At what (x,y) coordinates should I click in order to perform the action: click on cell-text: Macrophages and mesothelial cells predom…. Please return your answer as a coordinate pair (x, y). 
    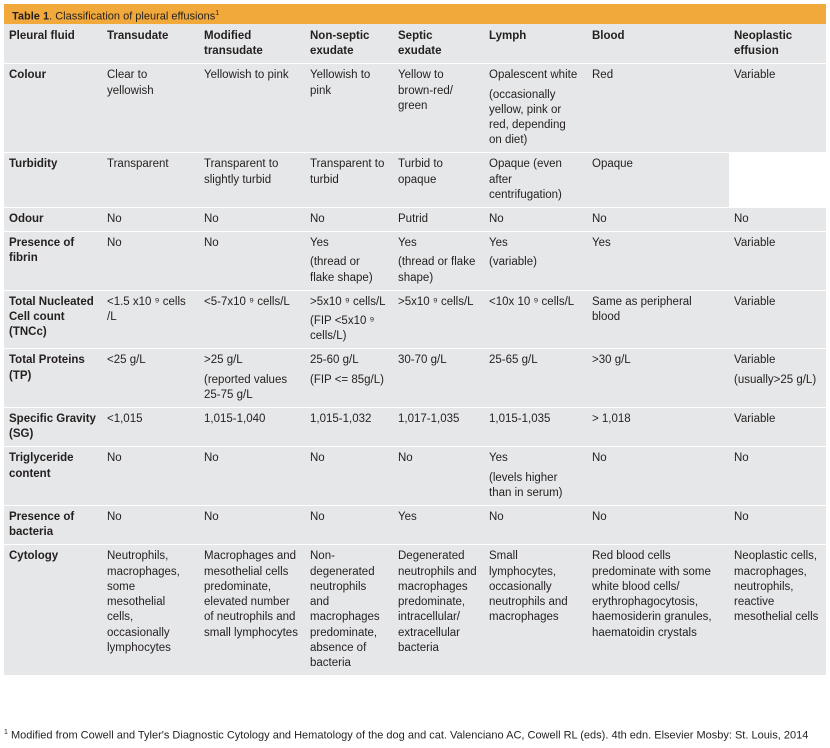
    Looking at the image, I should click on (251, 594).